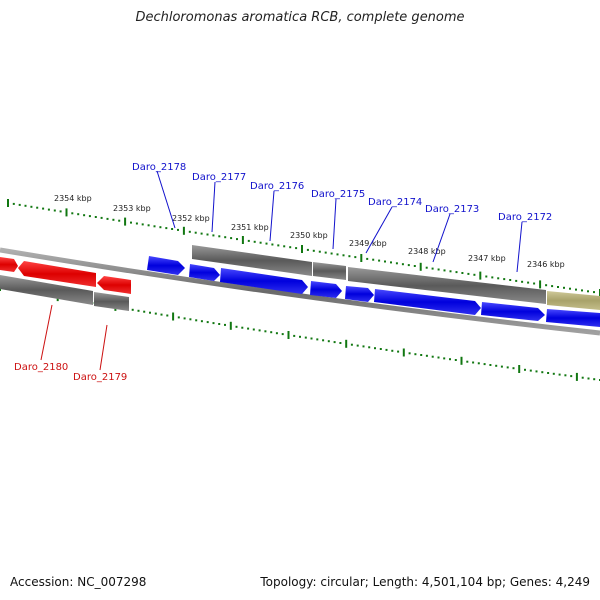 Image resolution: width=600 pixels, height=600 pixels. I want to click on gene-label-daro-2180: Daro_2180, so click(41, 367).